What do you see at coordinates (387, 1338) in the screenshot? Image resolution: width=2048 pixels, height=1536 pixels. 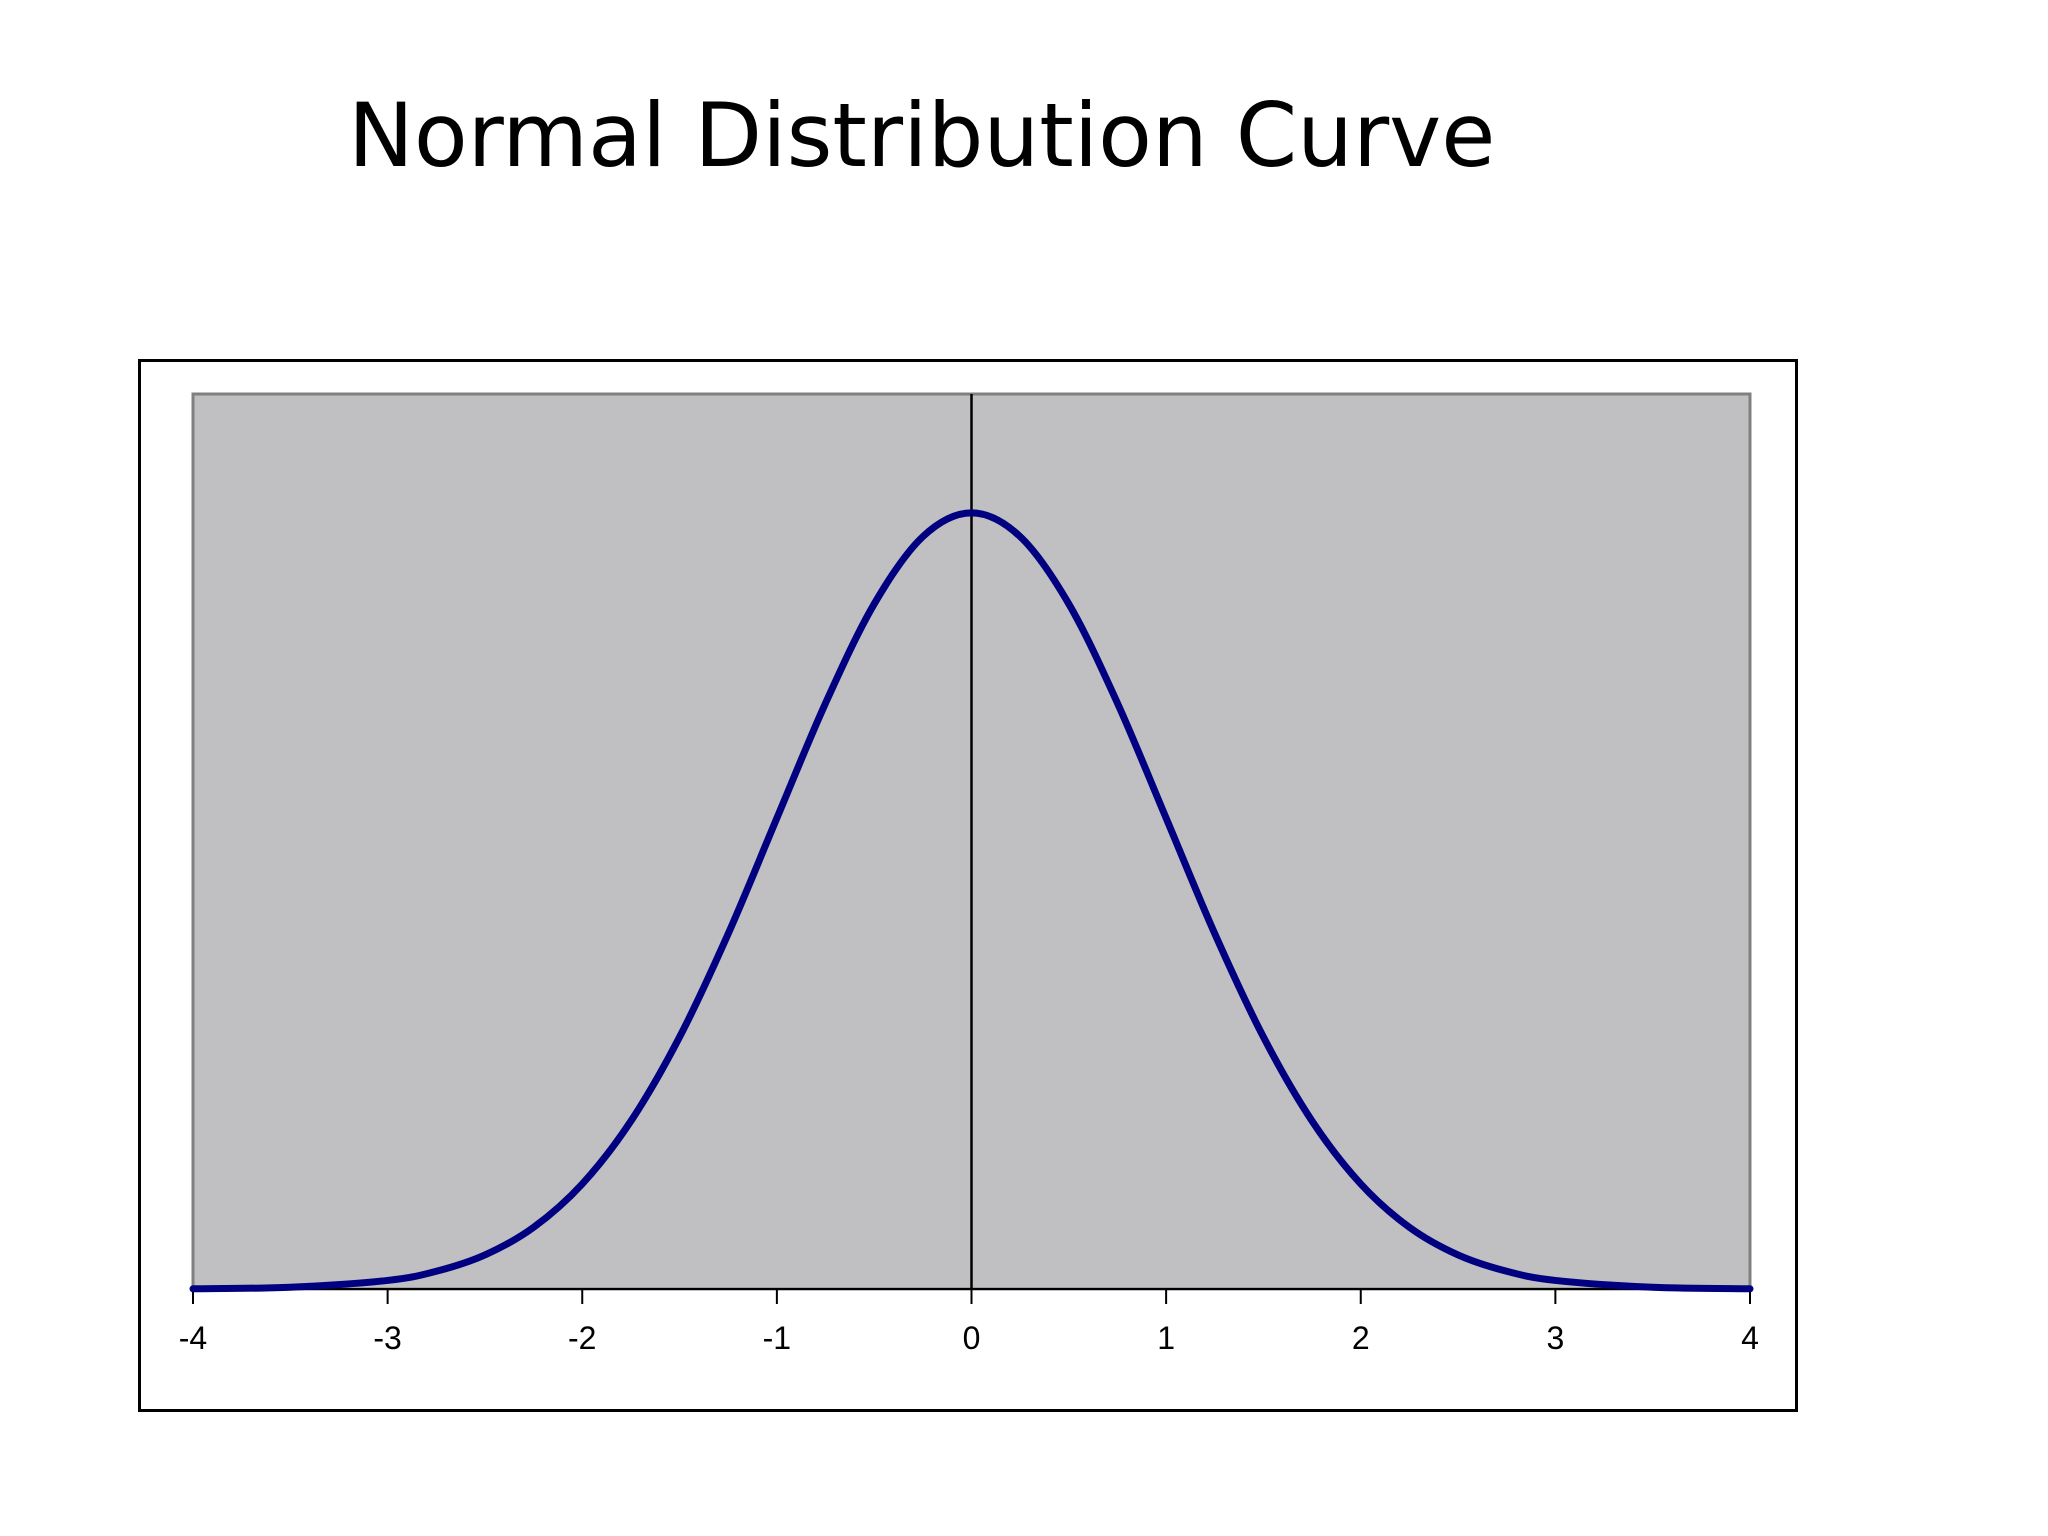 I see `x-tick-label: -3` at bounding box center [387, 1338].